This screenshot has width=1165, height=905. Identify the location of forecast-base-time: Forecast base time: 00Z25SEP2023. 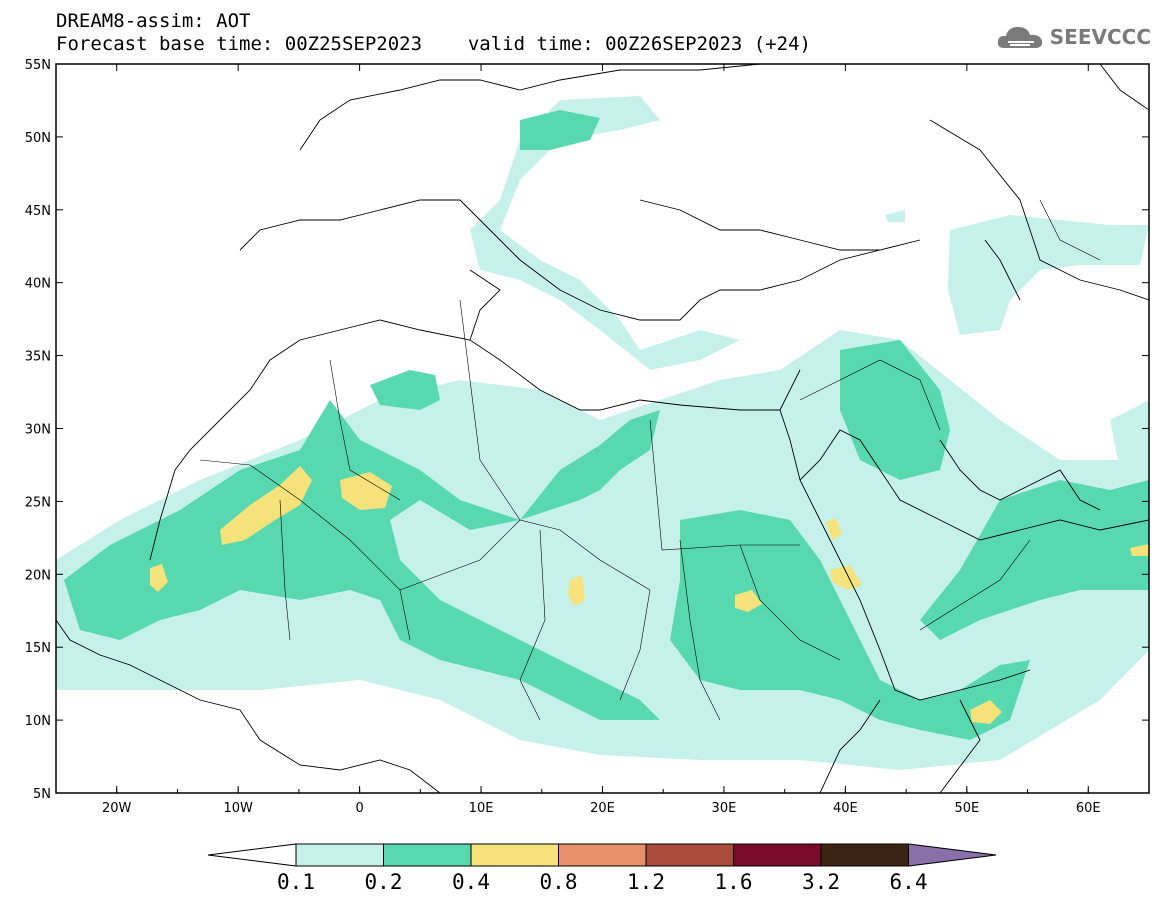
(239, 44).